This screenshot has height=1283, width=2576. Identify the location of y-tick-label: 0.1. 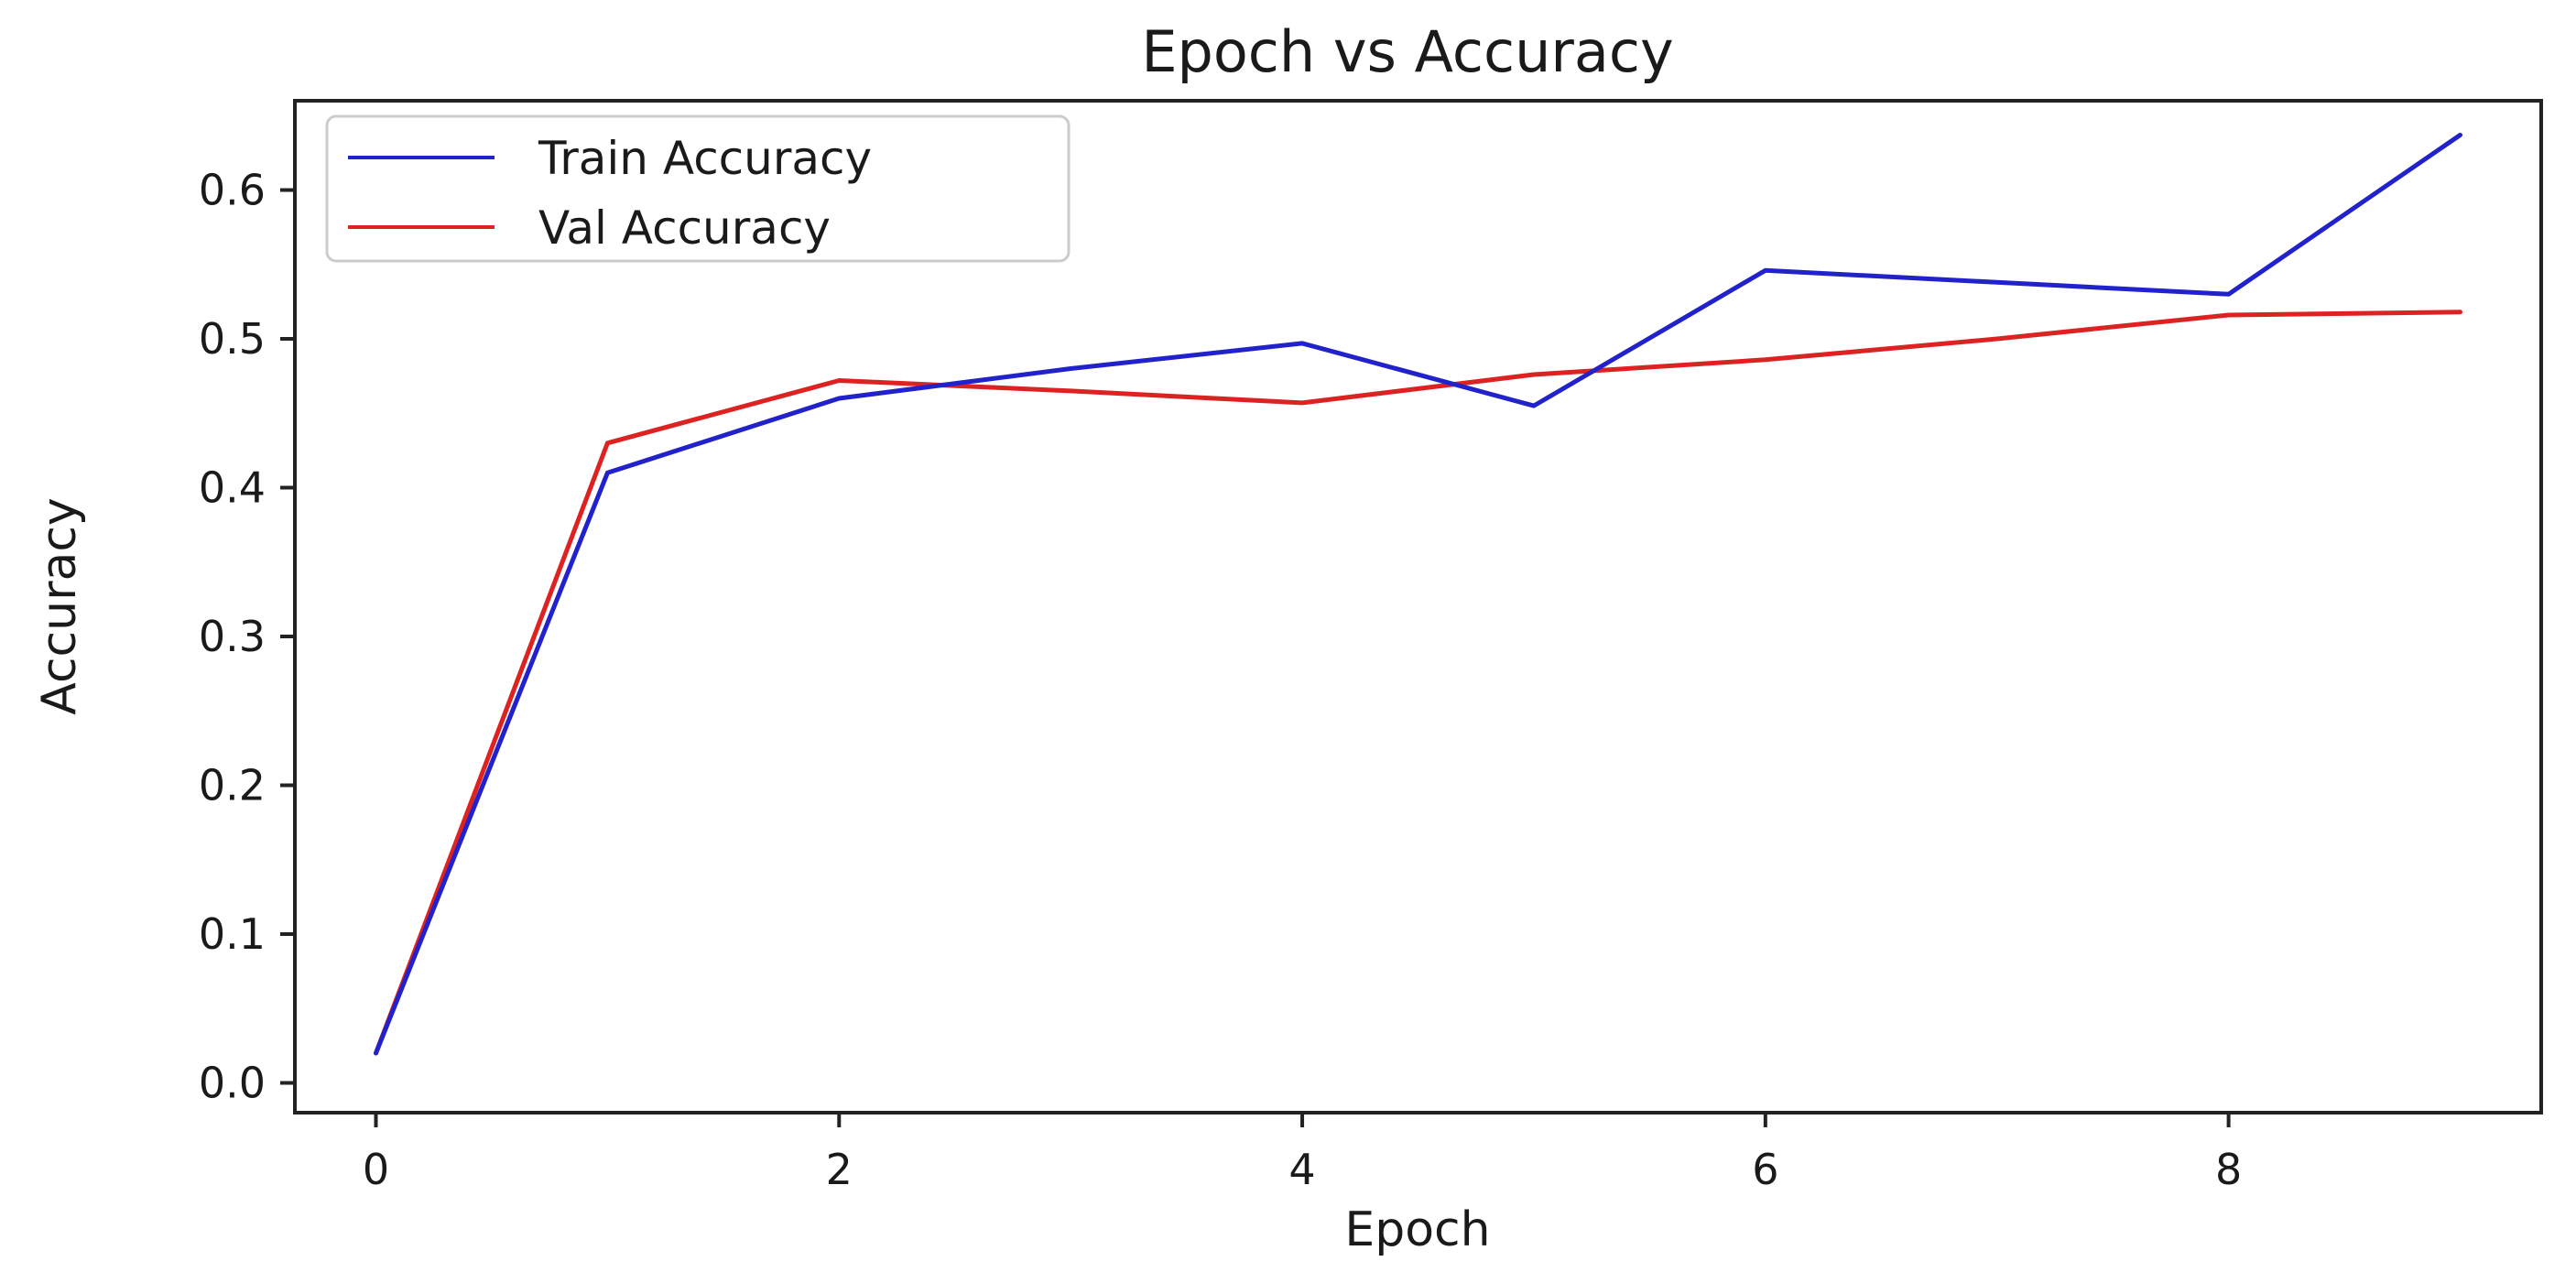
(232, 934).